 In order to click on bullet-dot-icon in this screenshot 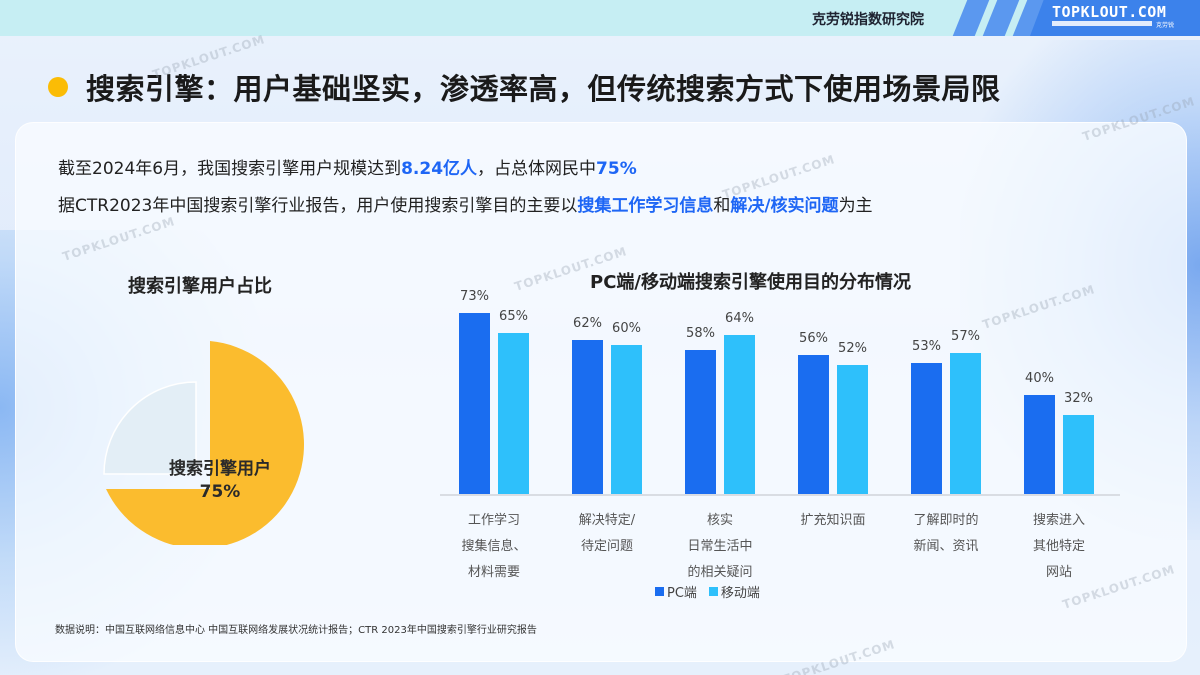, I will do `click(58, 87)`.